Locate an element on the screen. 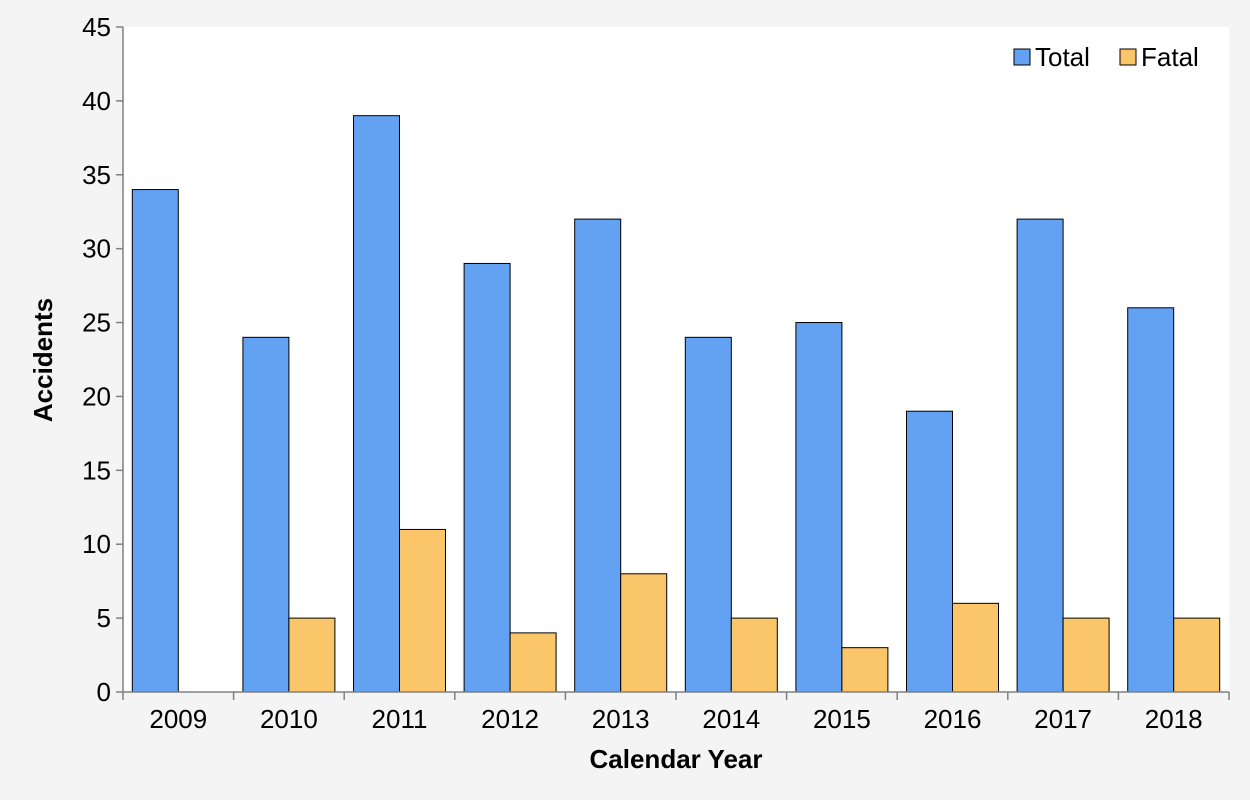  y-tick-label: 0 is located at coordinates (104, 692).